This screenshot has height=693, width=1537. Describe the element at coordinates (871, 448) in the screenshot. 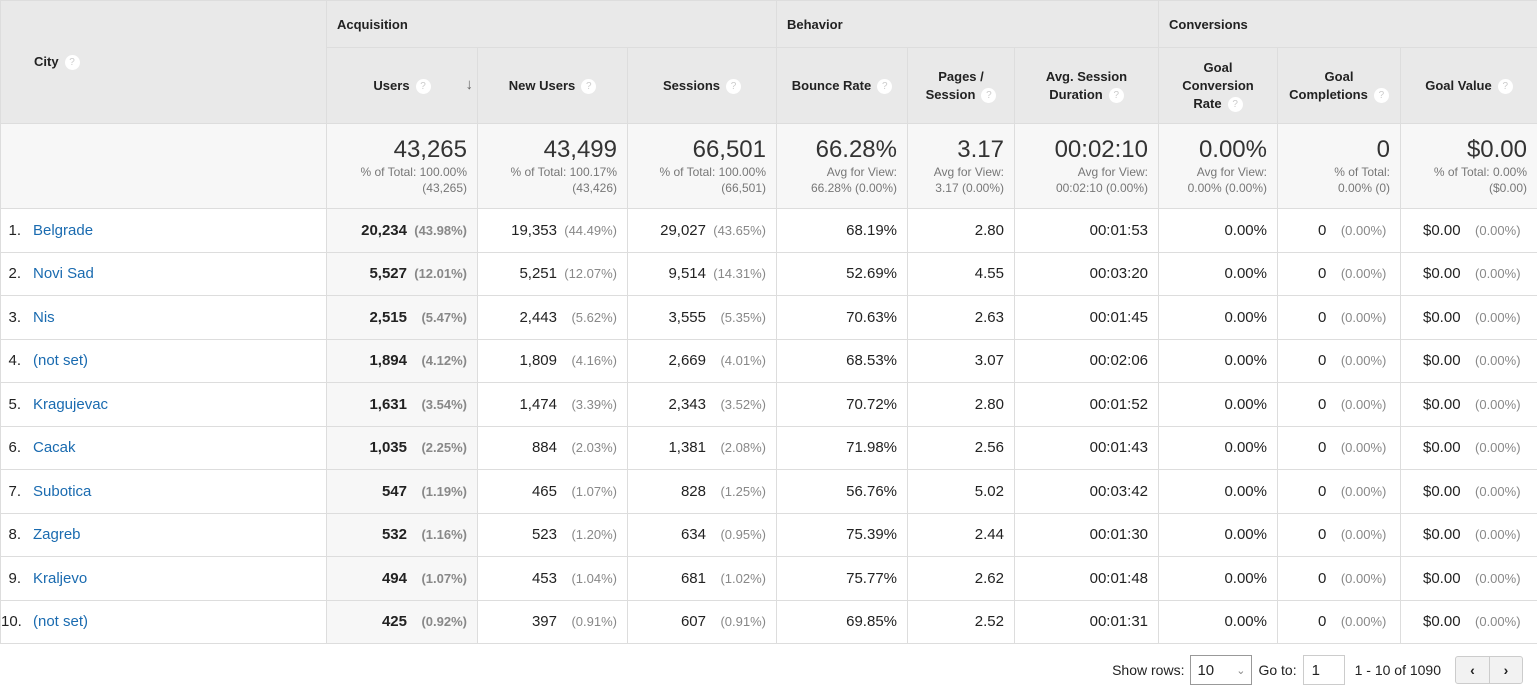

I see `bounce-value: 71.98%` at that location.